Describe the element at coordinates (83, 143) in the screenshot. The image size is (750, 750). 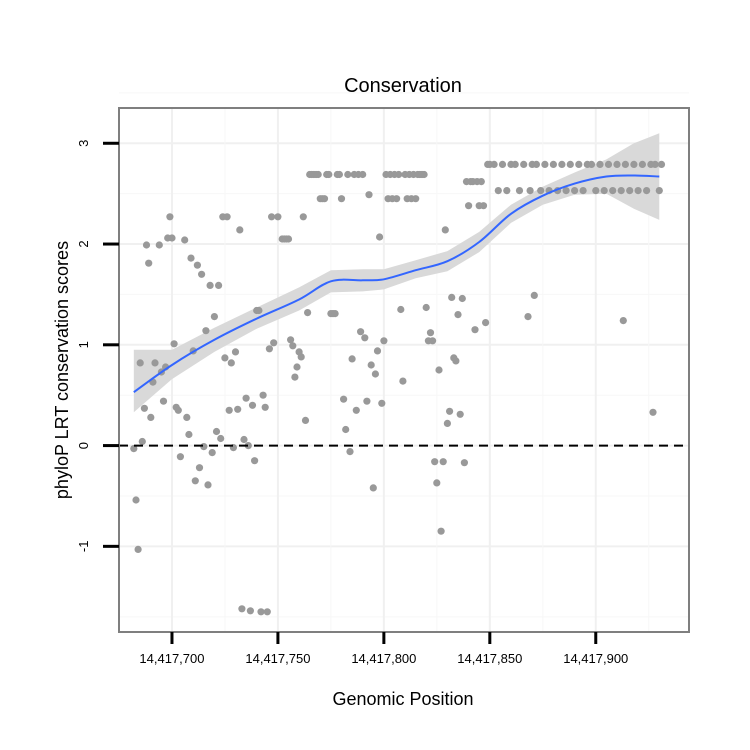
I see `y-tick-label: 3` at that location.